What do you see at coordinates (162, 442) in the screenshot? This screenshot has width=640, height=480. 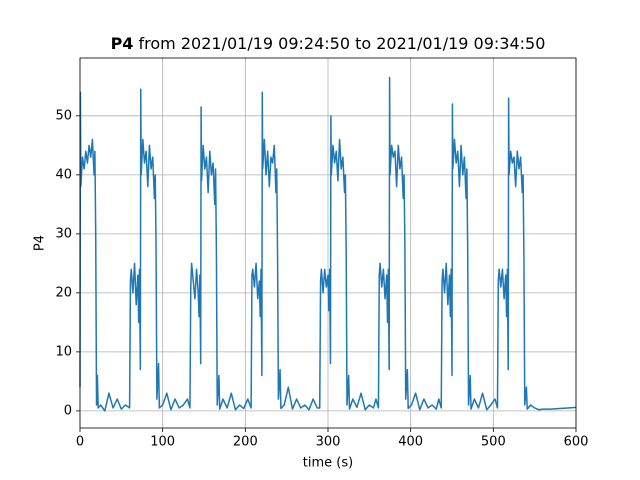 I see `x-tick-label: 100` at bounding box center [162, 442].